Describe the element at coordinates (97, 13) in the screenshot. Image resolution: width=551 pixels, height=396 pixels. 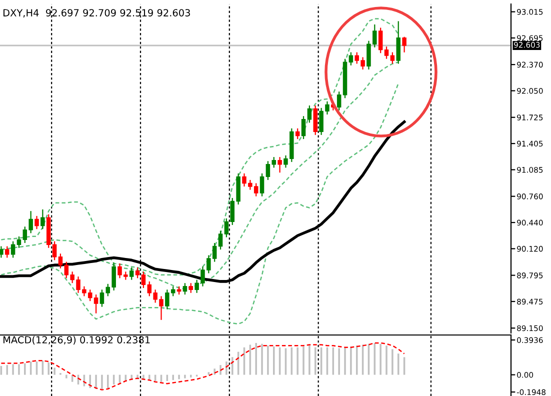
I see `chart-title: DXY,H4 92.697 92.709 92.519 92.603` at that location.